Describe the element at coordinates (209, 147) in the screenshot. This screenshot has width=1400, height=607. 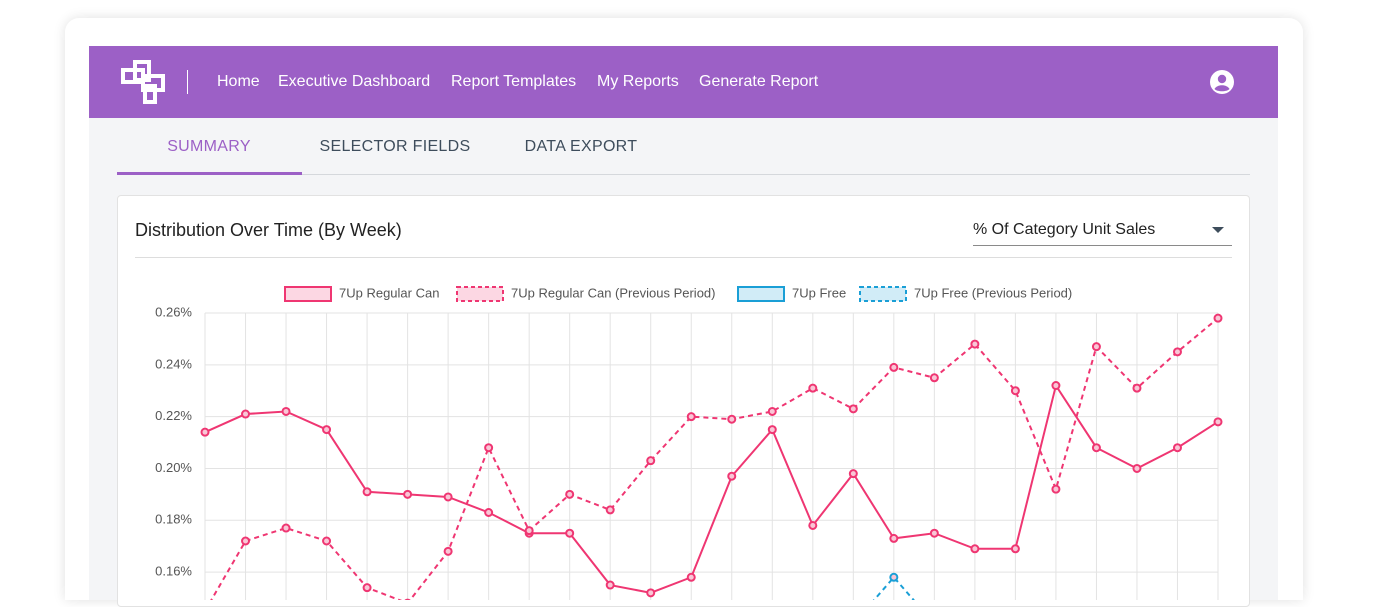
I see `tab: SUMMARY` at that location.